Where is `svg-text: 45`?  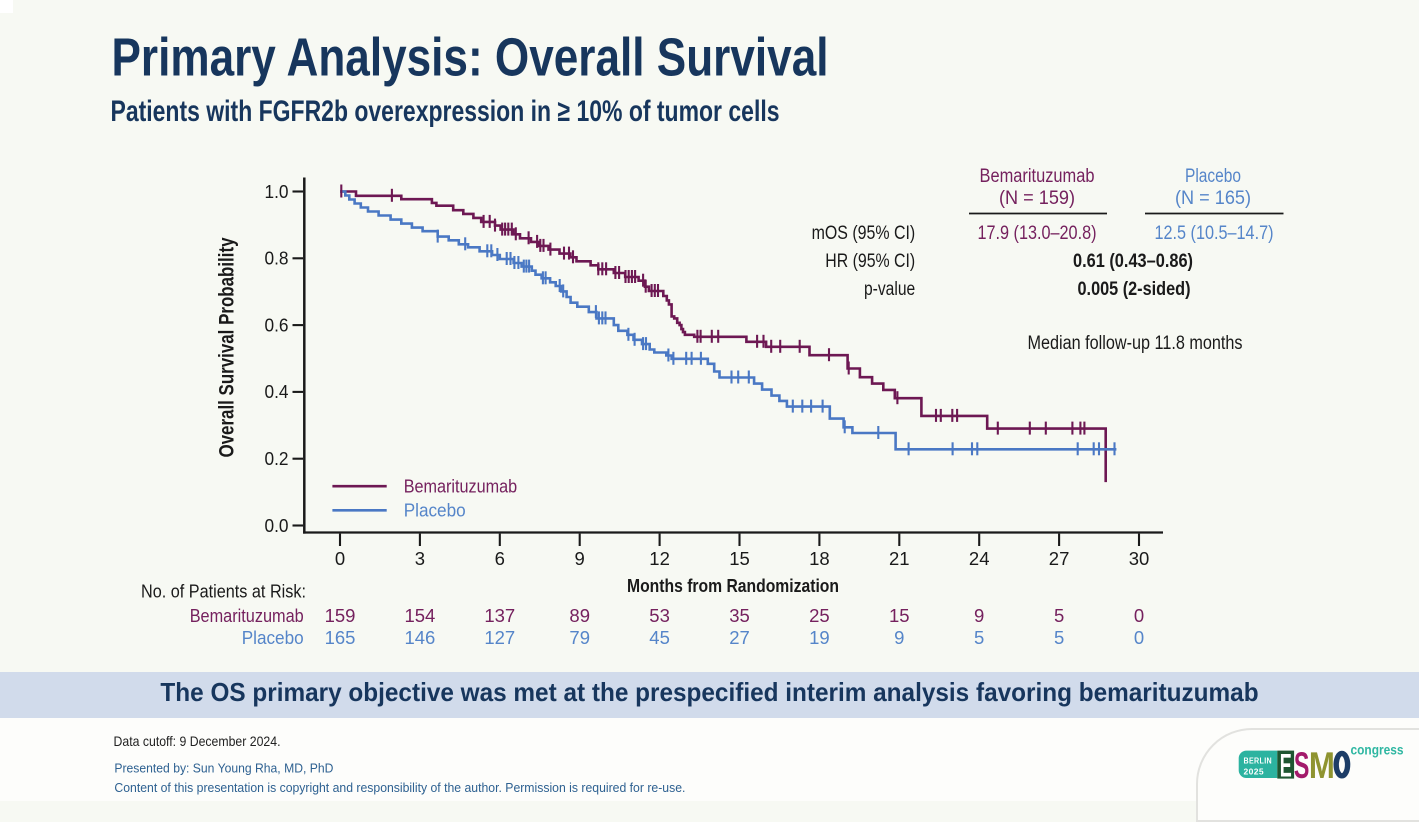
svg-text: 45 is located at coordinates (659, 637).